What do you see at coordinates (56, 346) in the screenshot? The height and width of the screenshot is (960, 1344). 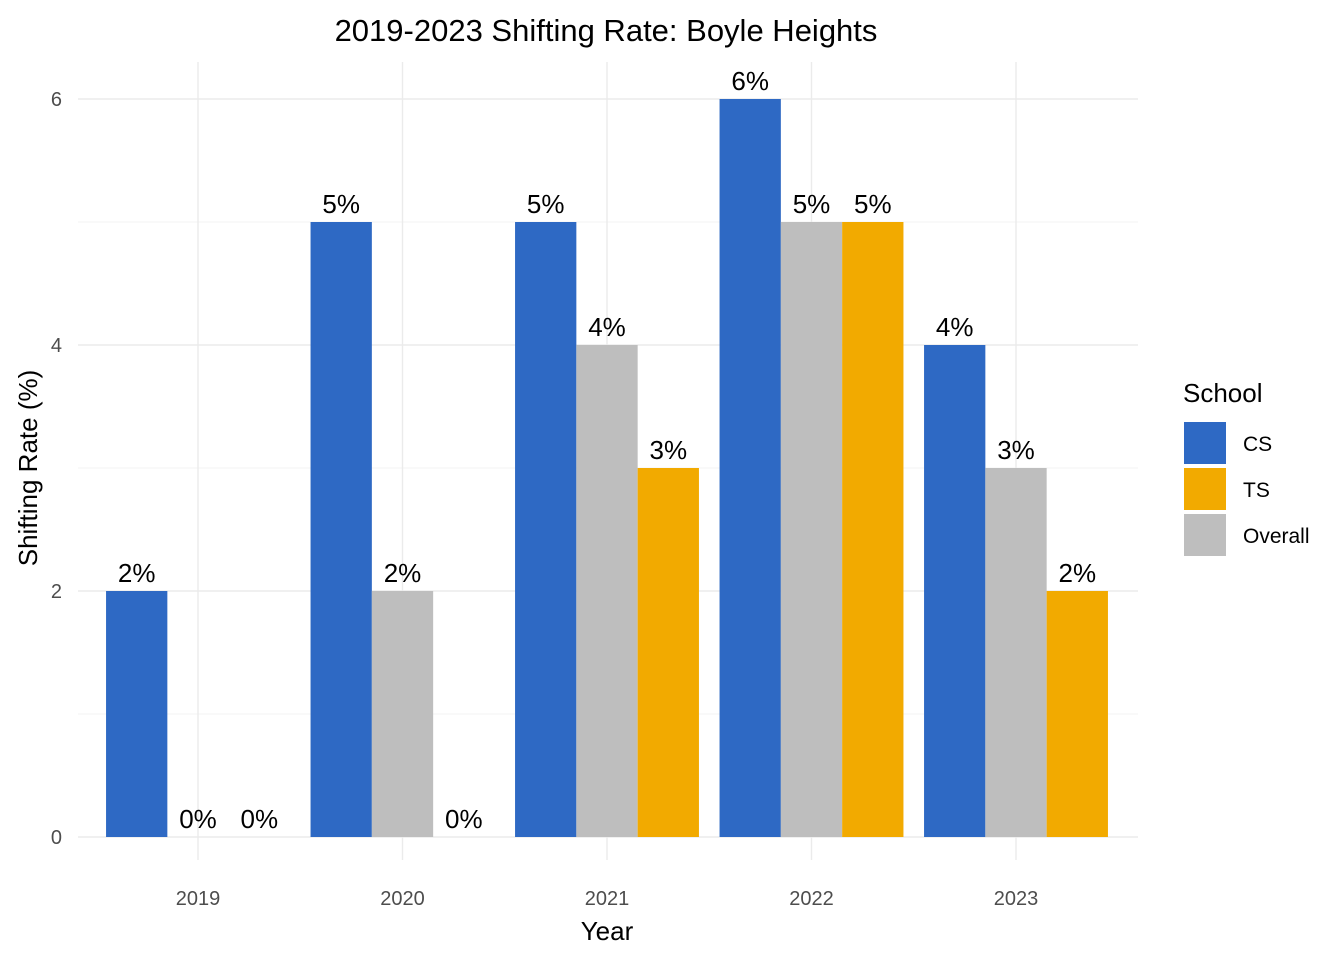 I see `y-tick-label: 4` at bounding box center [56, 346].